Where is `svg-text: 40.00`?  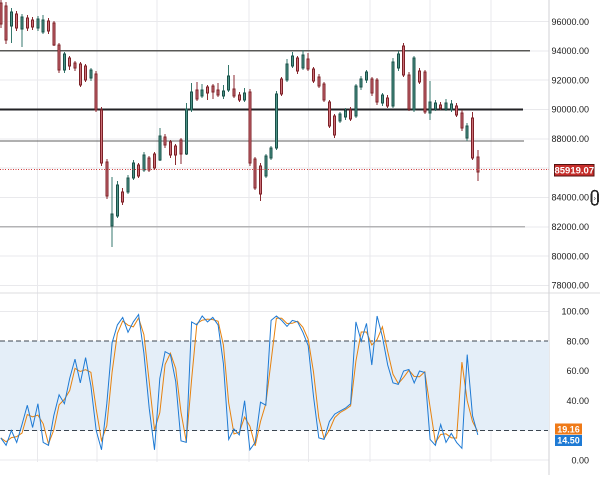
svg-text: 40.00 is located at coordinates (577, 401).